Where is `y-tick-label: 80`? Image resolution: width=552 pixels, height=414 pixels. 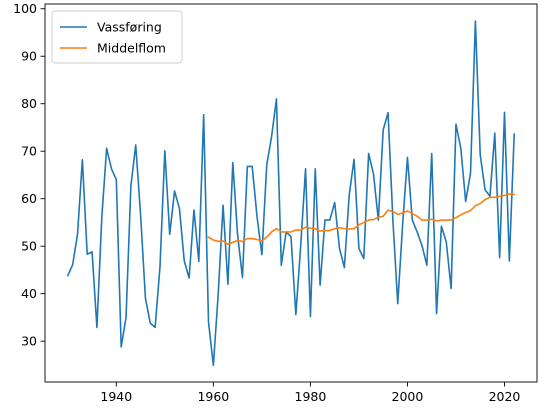 y-tick-label: 80 is located at coordinates (29, 103).